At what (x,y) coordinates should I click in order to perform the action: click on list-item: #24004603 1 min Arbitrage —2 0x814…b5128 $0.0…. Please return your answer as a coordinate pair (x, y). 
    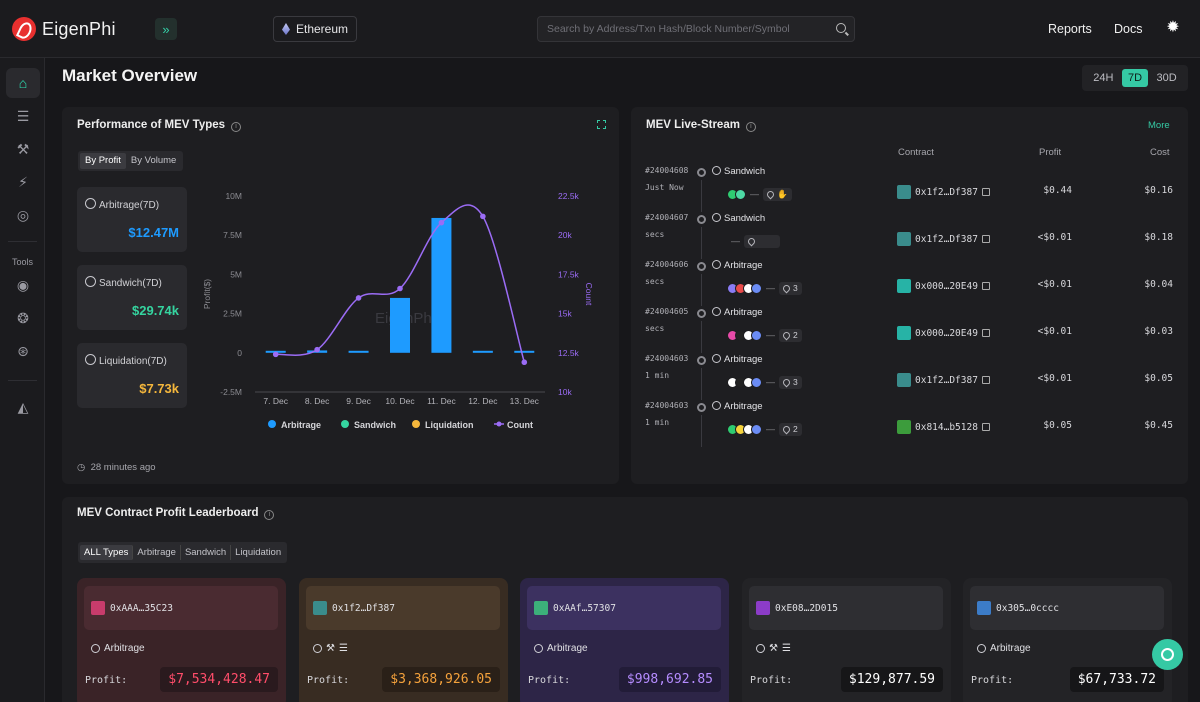
    Looking at the image, I should click on (910, 424).